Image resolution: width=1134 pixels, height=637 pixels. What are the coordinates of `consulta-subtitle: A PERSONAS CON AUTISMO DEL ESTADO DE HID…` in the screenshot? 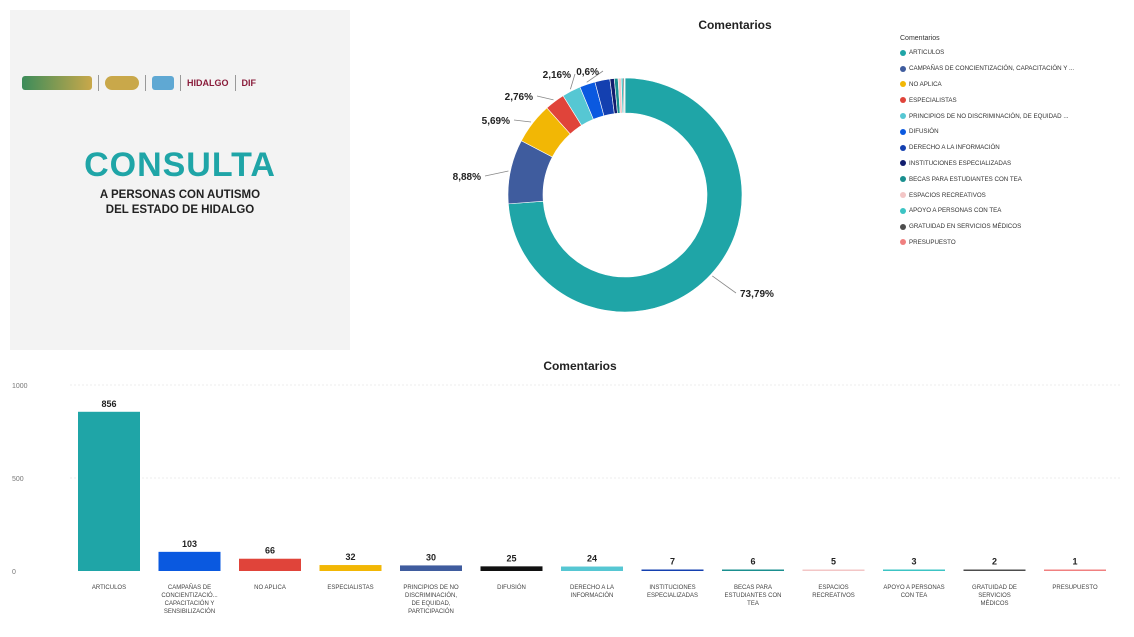 It's located at (180, 203).